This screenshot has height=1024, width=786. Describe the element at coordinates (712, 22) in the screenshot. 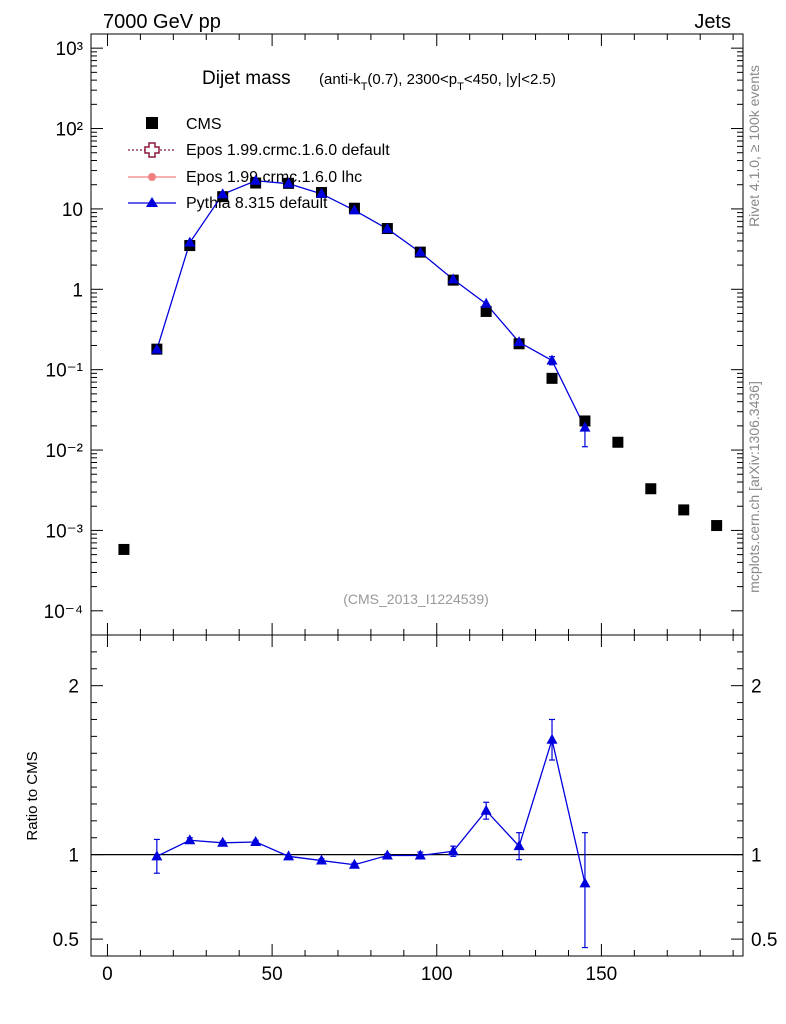

I see `jets-label: Jets` at that location.